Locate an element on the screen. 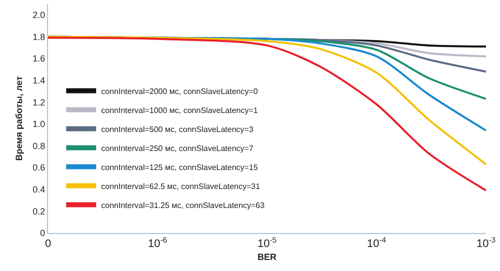 Image resolution: width=500 pixels, height=271 pixels. y-tick-label: 2.0 is located at coordinates (39, 15).